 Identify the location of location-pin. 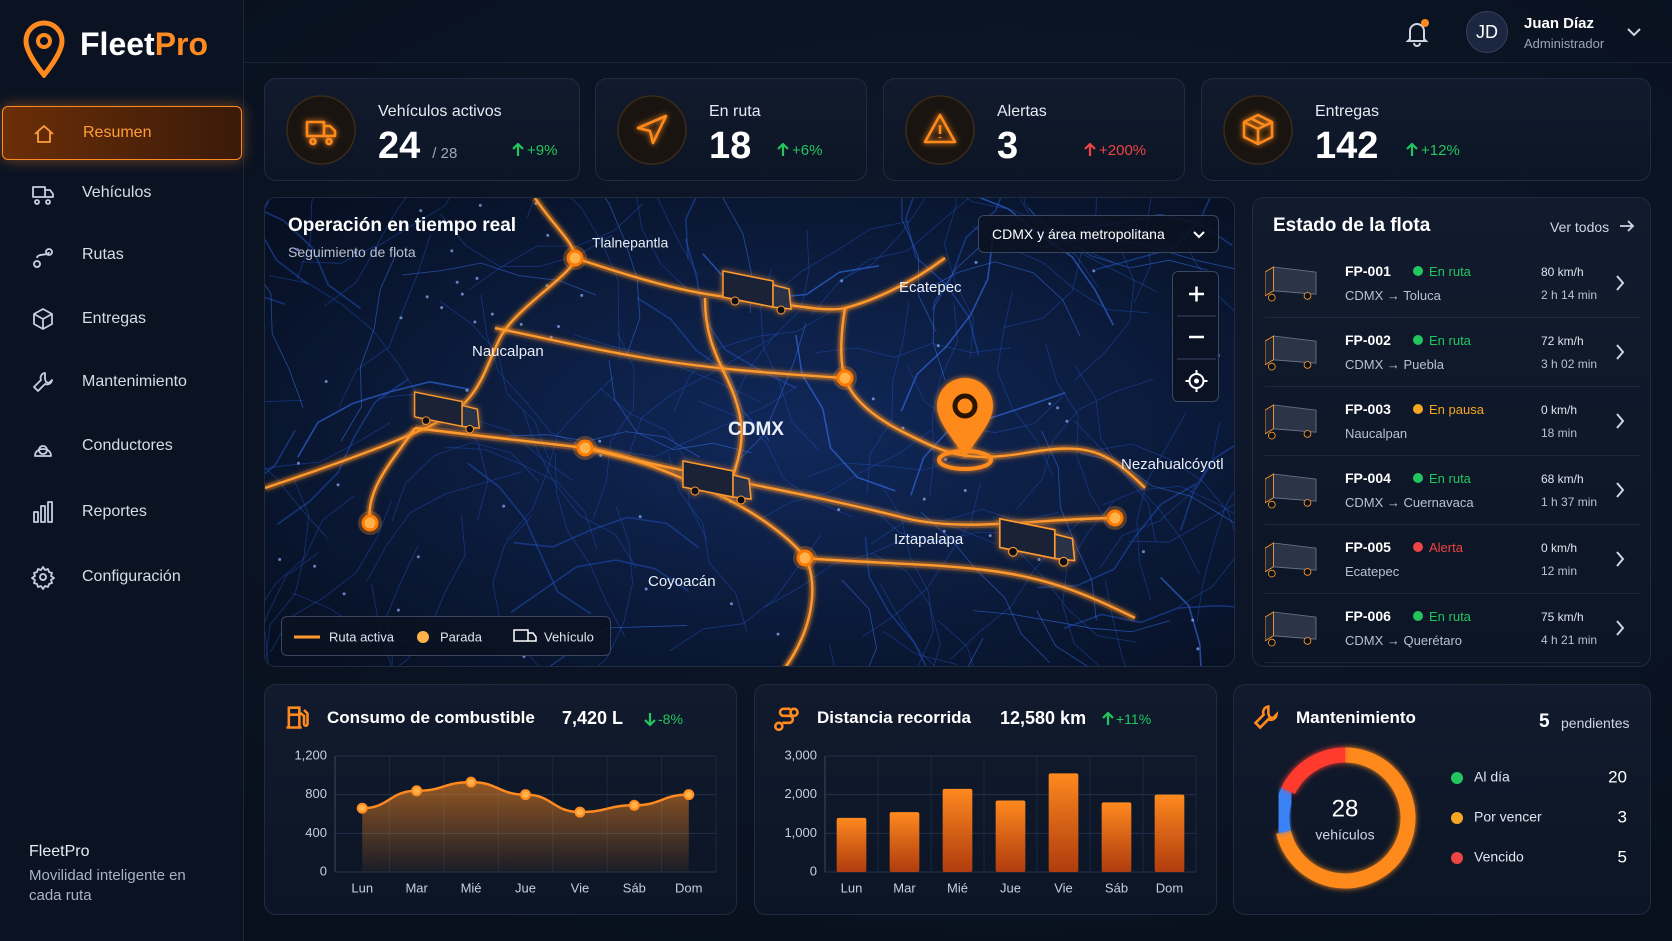
(965, 424).